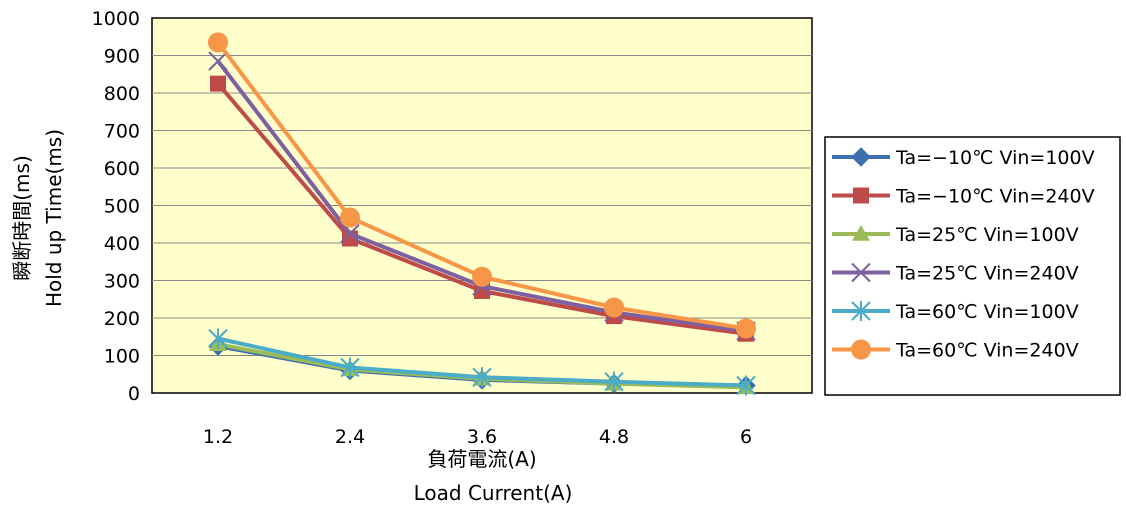 Image resolution: width=1126 pixels, height=508 pixels. I want to click on legend-item: Ta=25℃ Vin=100V, so click(955, 235).